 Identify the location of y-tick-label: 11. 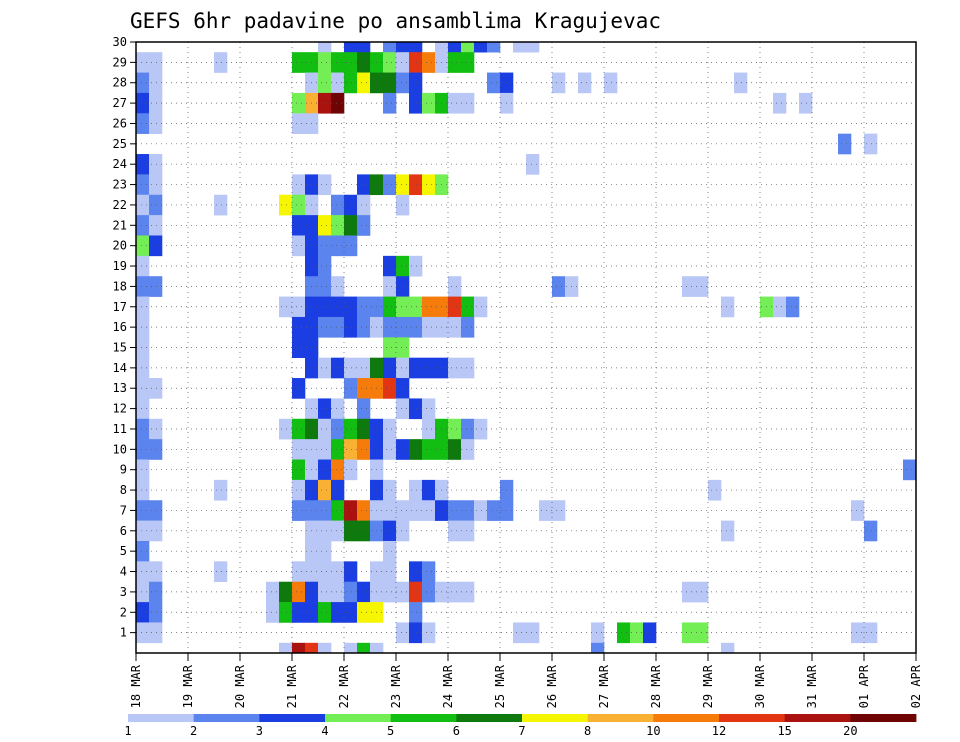
(120, 429).